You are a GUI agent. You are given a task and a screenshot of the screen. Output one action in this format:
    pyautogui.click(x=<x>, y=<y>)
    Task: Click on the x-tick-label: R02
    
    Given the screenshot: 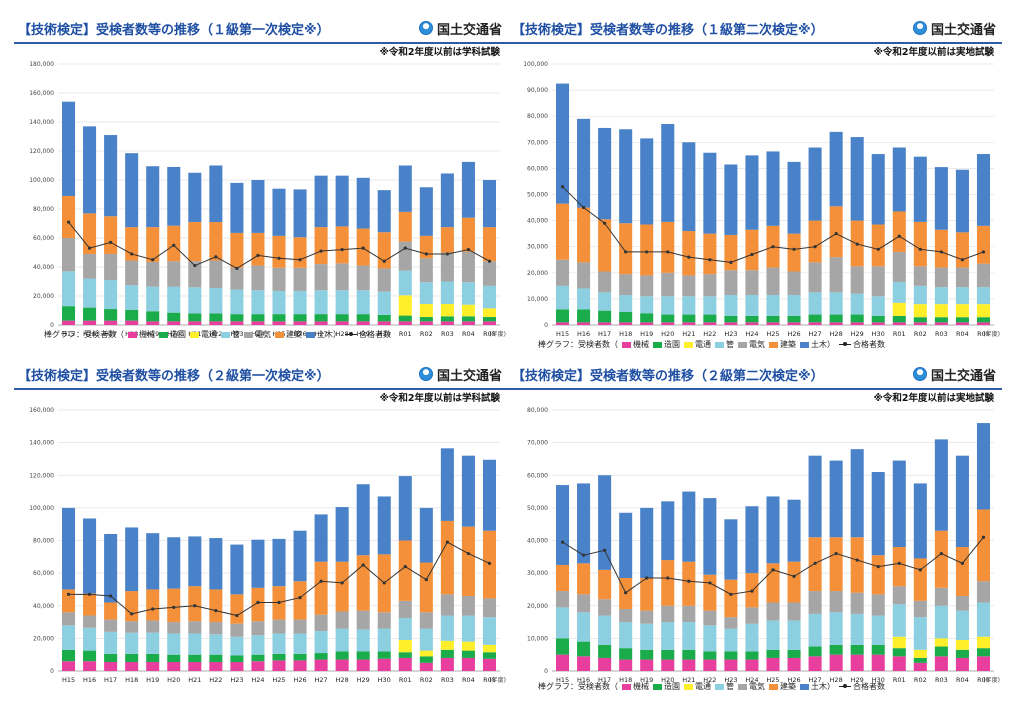 What is the action you would take?
    pyautogui.click(x=426, y=334)
    